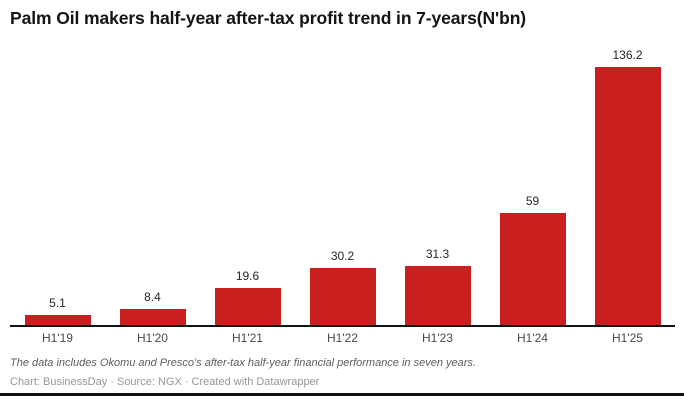  What do you see at coordinates (532, 201) in the screenshot?
I see `bar-value-label: 59` at bounding box center [532, 201].